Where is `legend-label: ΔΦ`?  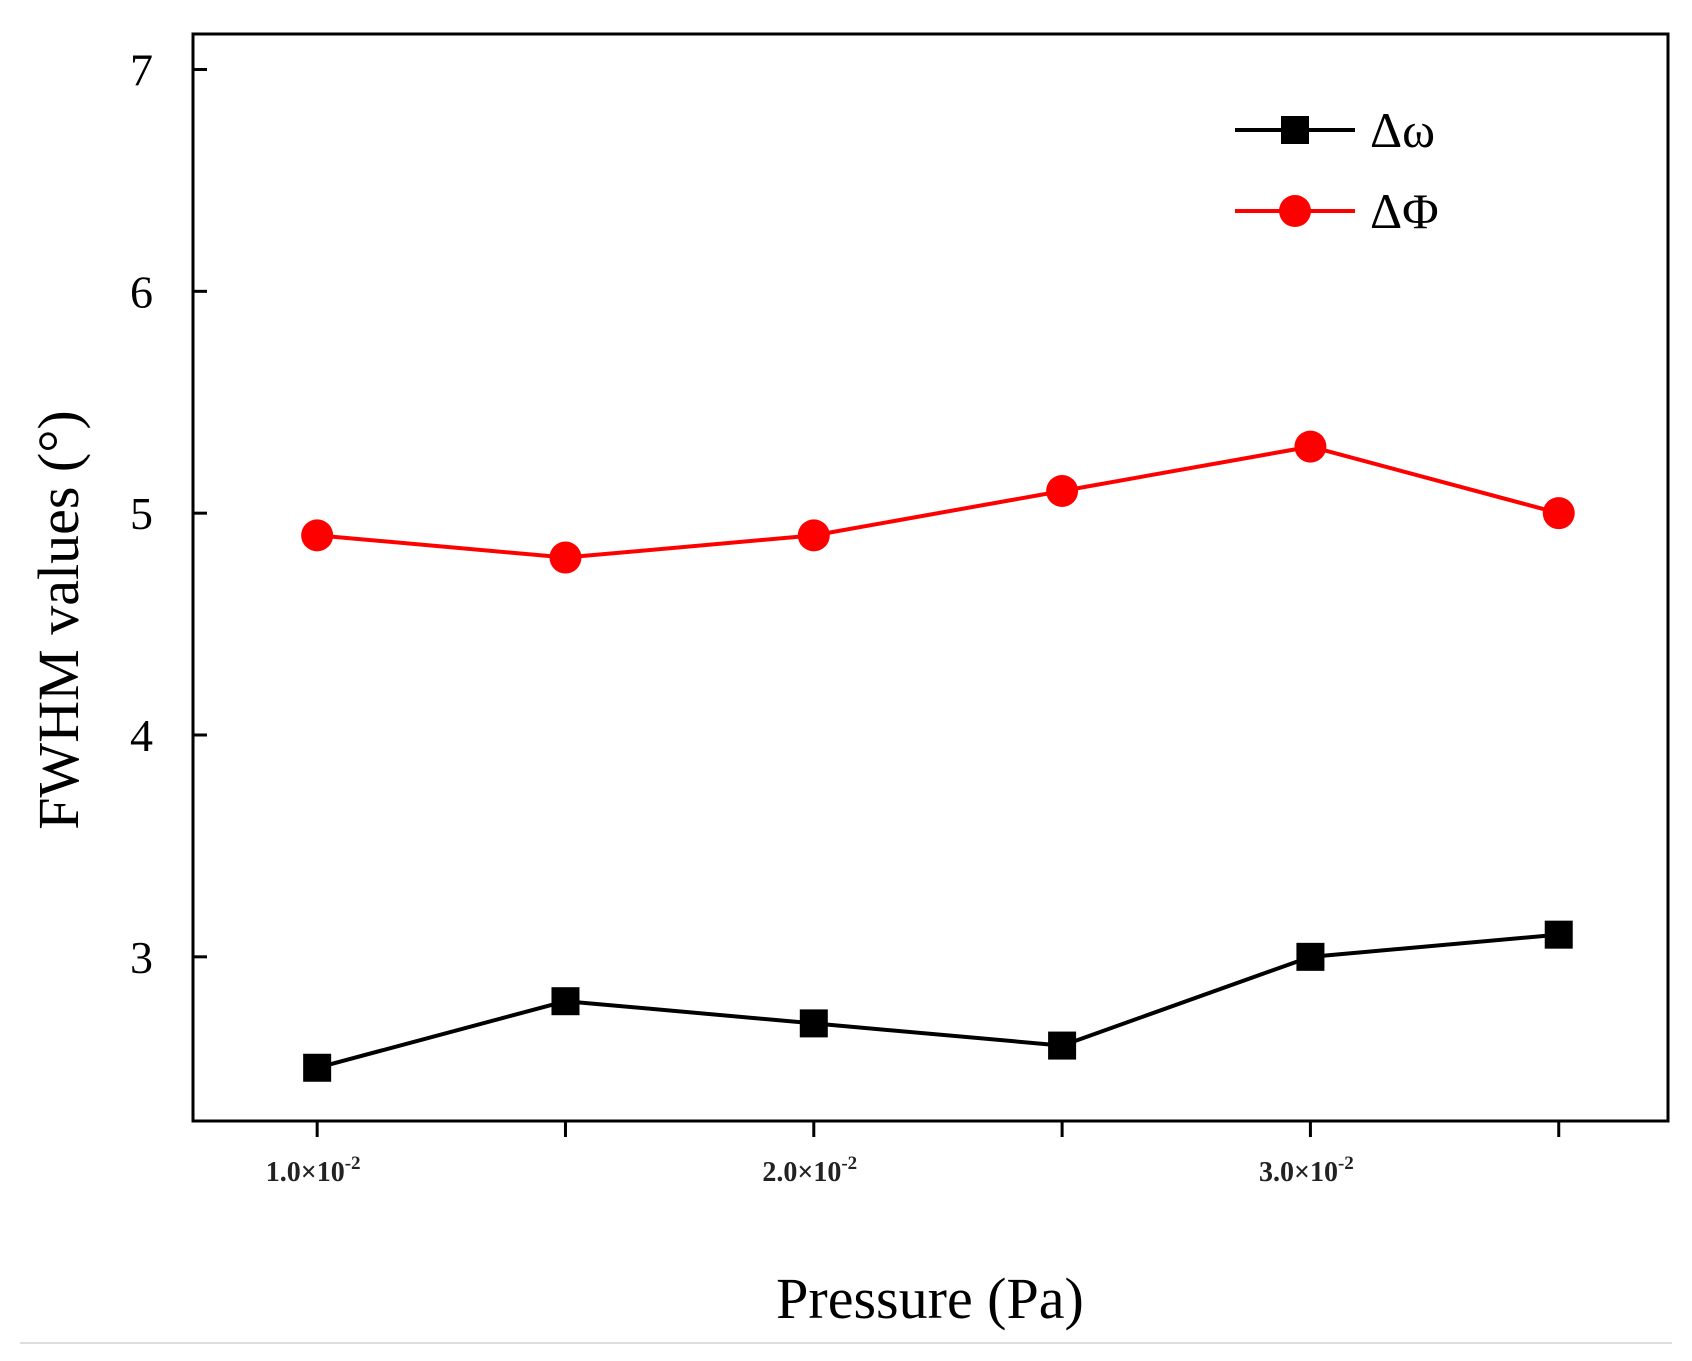 legend-label: ΔΦ is located at coordinates (1404, 211).